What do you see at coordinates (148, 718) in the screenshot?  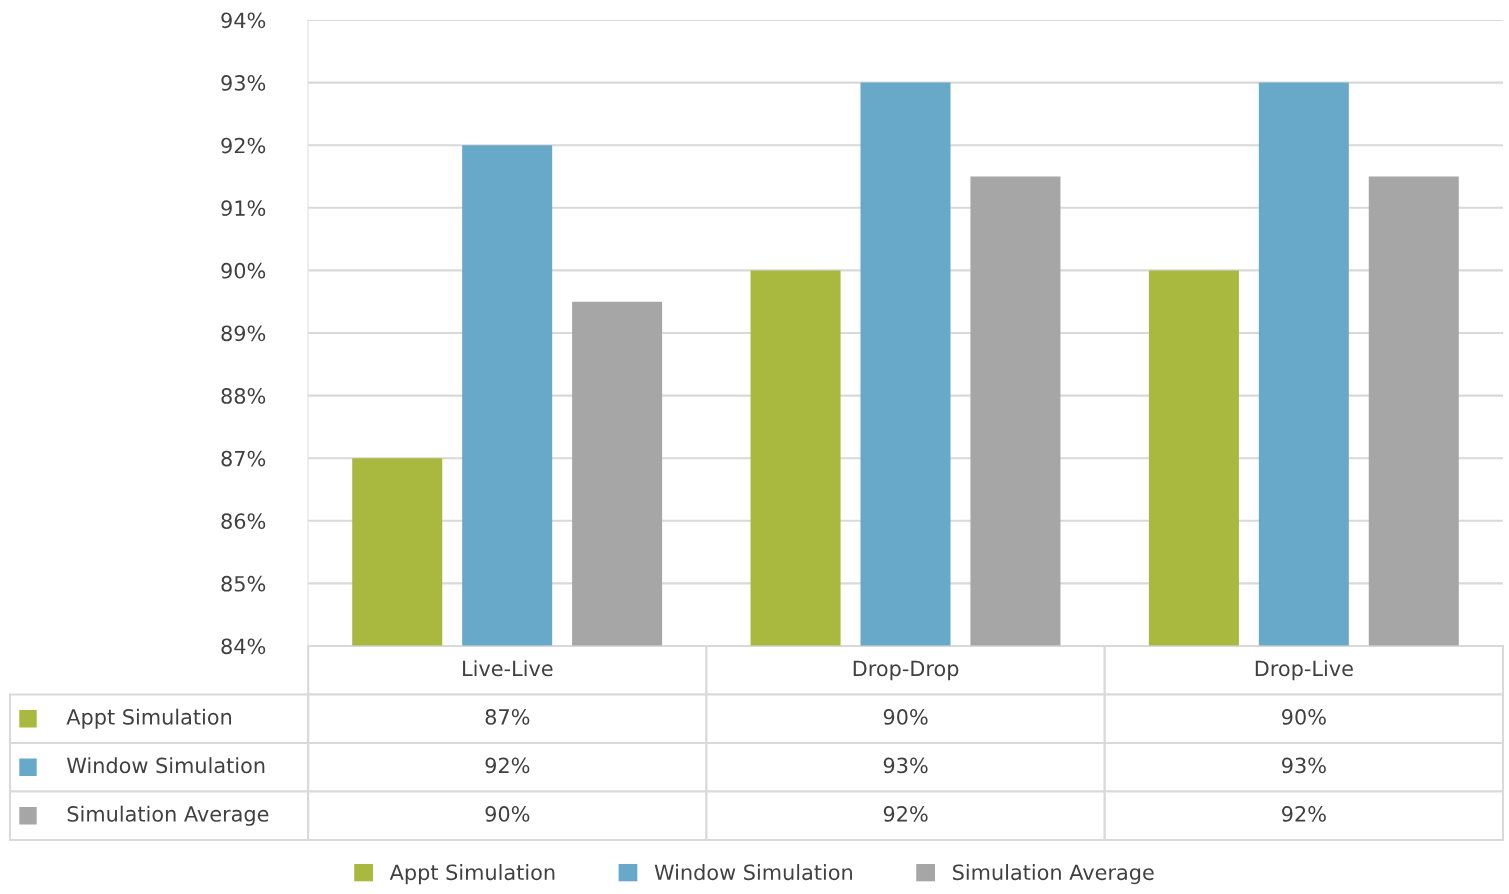 I see `legend-label: Appt Simulation` at bounding box center [148, 718].